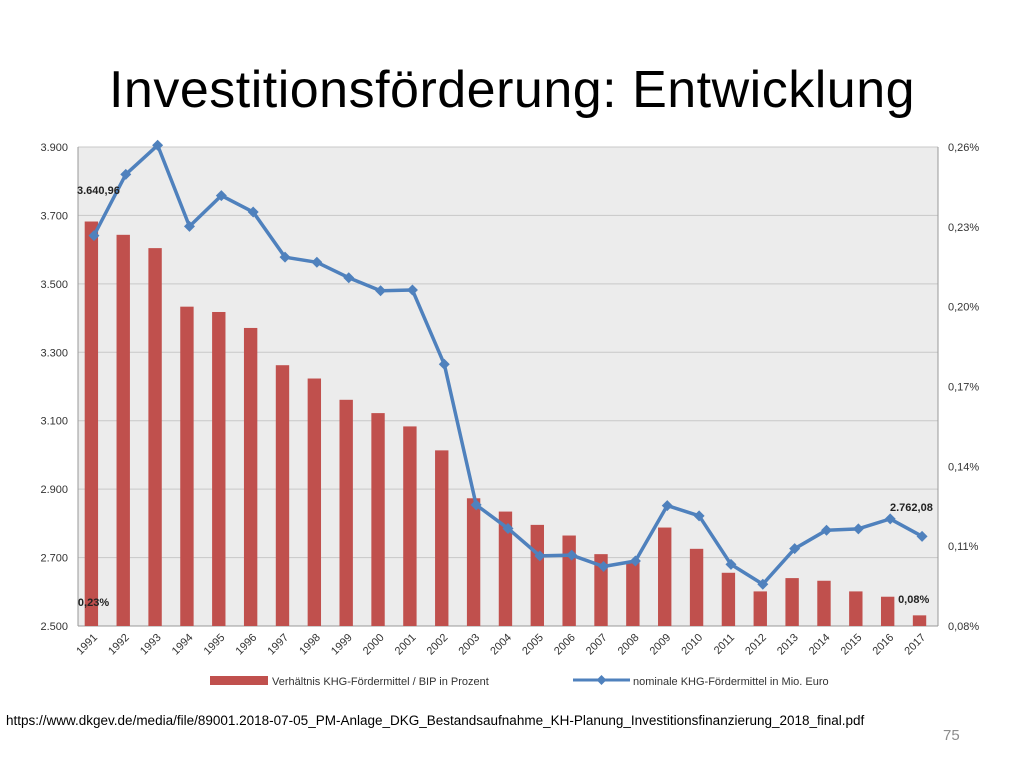 This screenshot has height=768, width=1024. What do you see at coordinates (119, 645) in the screenshot?
I see `x-axis-tick-label: 1992` at bounding box center [119, 645].